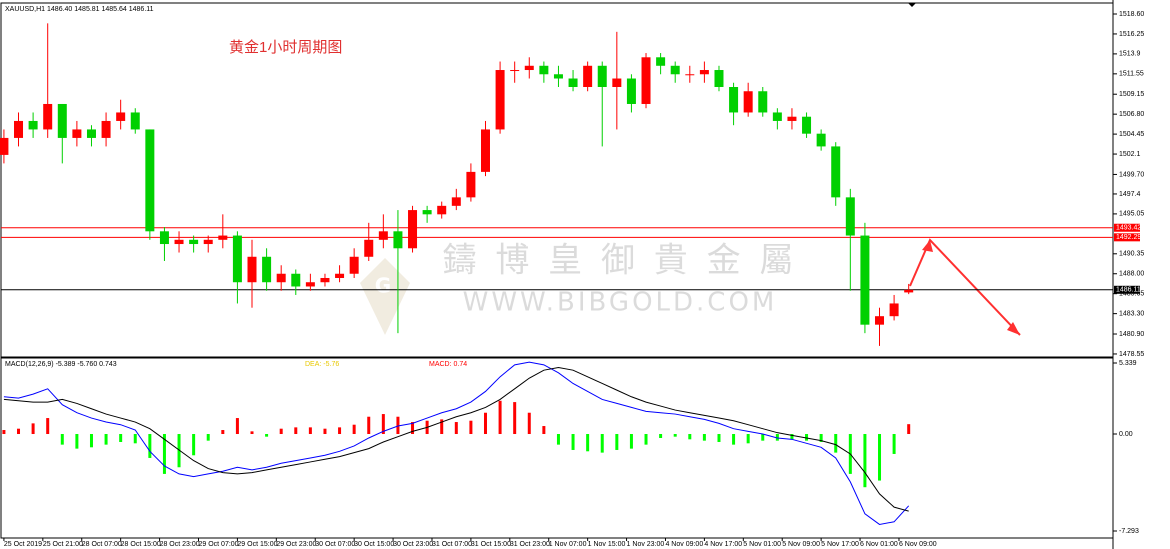 This screenshot has height=549, width=1170. Describe the element at coordinates (374, 544) in the screenshot. I see `x-tick-label: 30 Oct 15:00` at that location.